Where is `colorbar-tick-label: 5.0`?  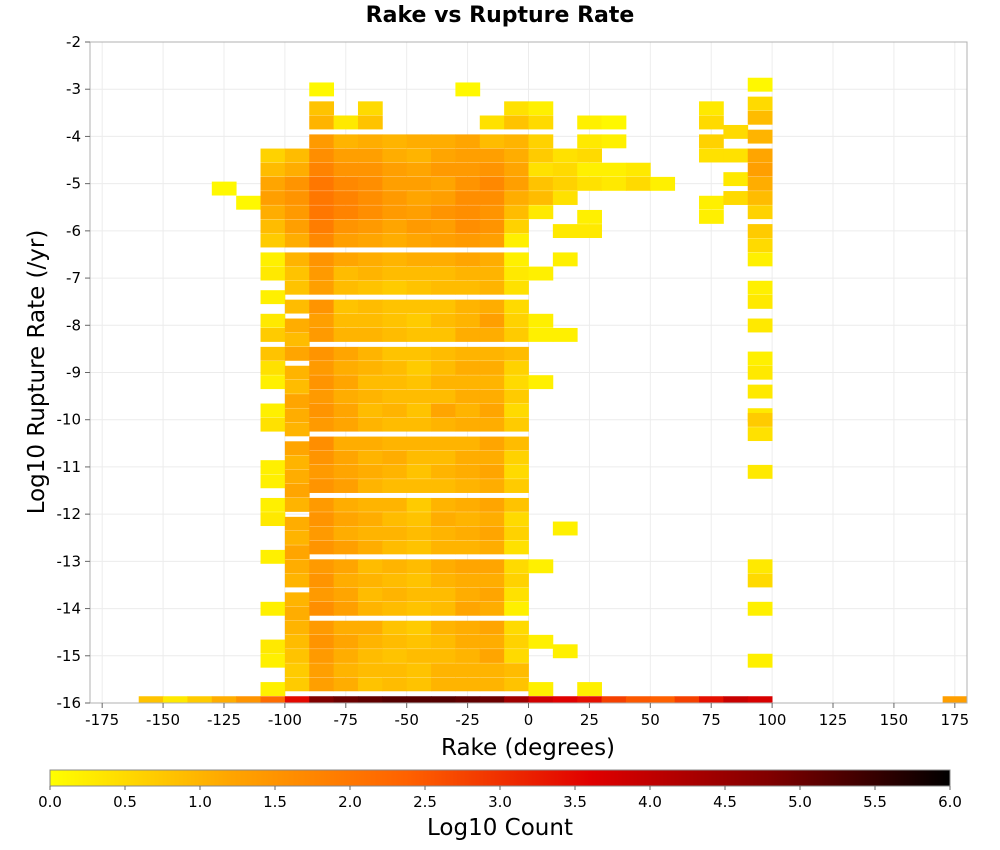
colorbar-tick-label: 5.0 is located at coordinates (800, 802).